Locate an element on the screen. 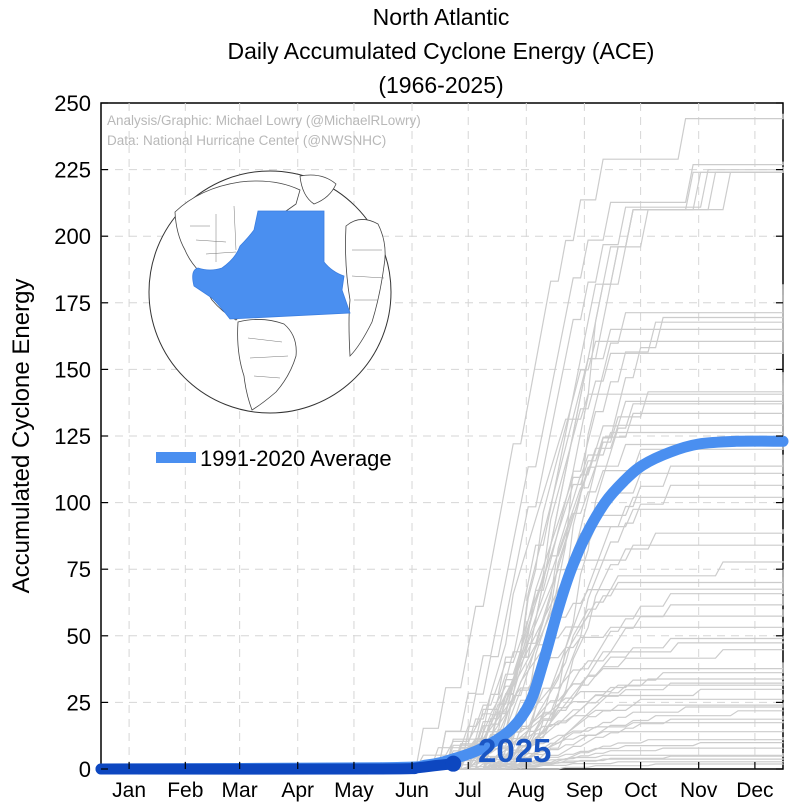 This screenshot has width=800, height=808. month-label: Oct is located at coordinates (640, 790).